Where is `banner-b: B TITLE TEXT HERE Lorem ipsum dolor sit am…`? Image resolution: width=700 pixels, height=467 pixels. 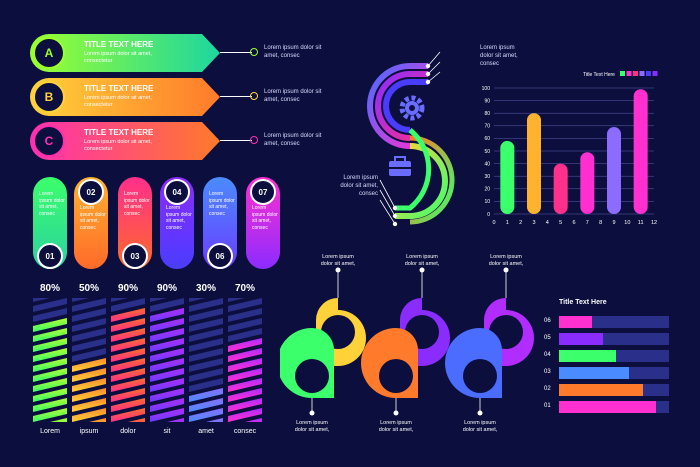 banner-b: B TITLE TEXT HERE Lorem ipsum dolor sit am… is located at coordinates (125, 97).